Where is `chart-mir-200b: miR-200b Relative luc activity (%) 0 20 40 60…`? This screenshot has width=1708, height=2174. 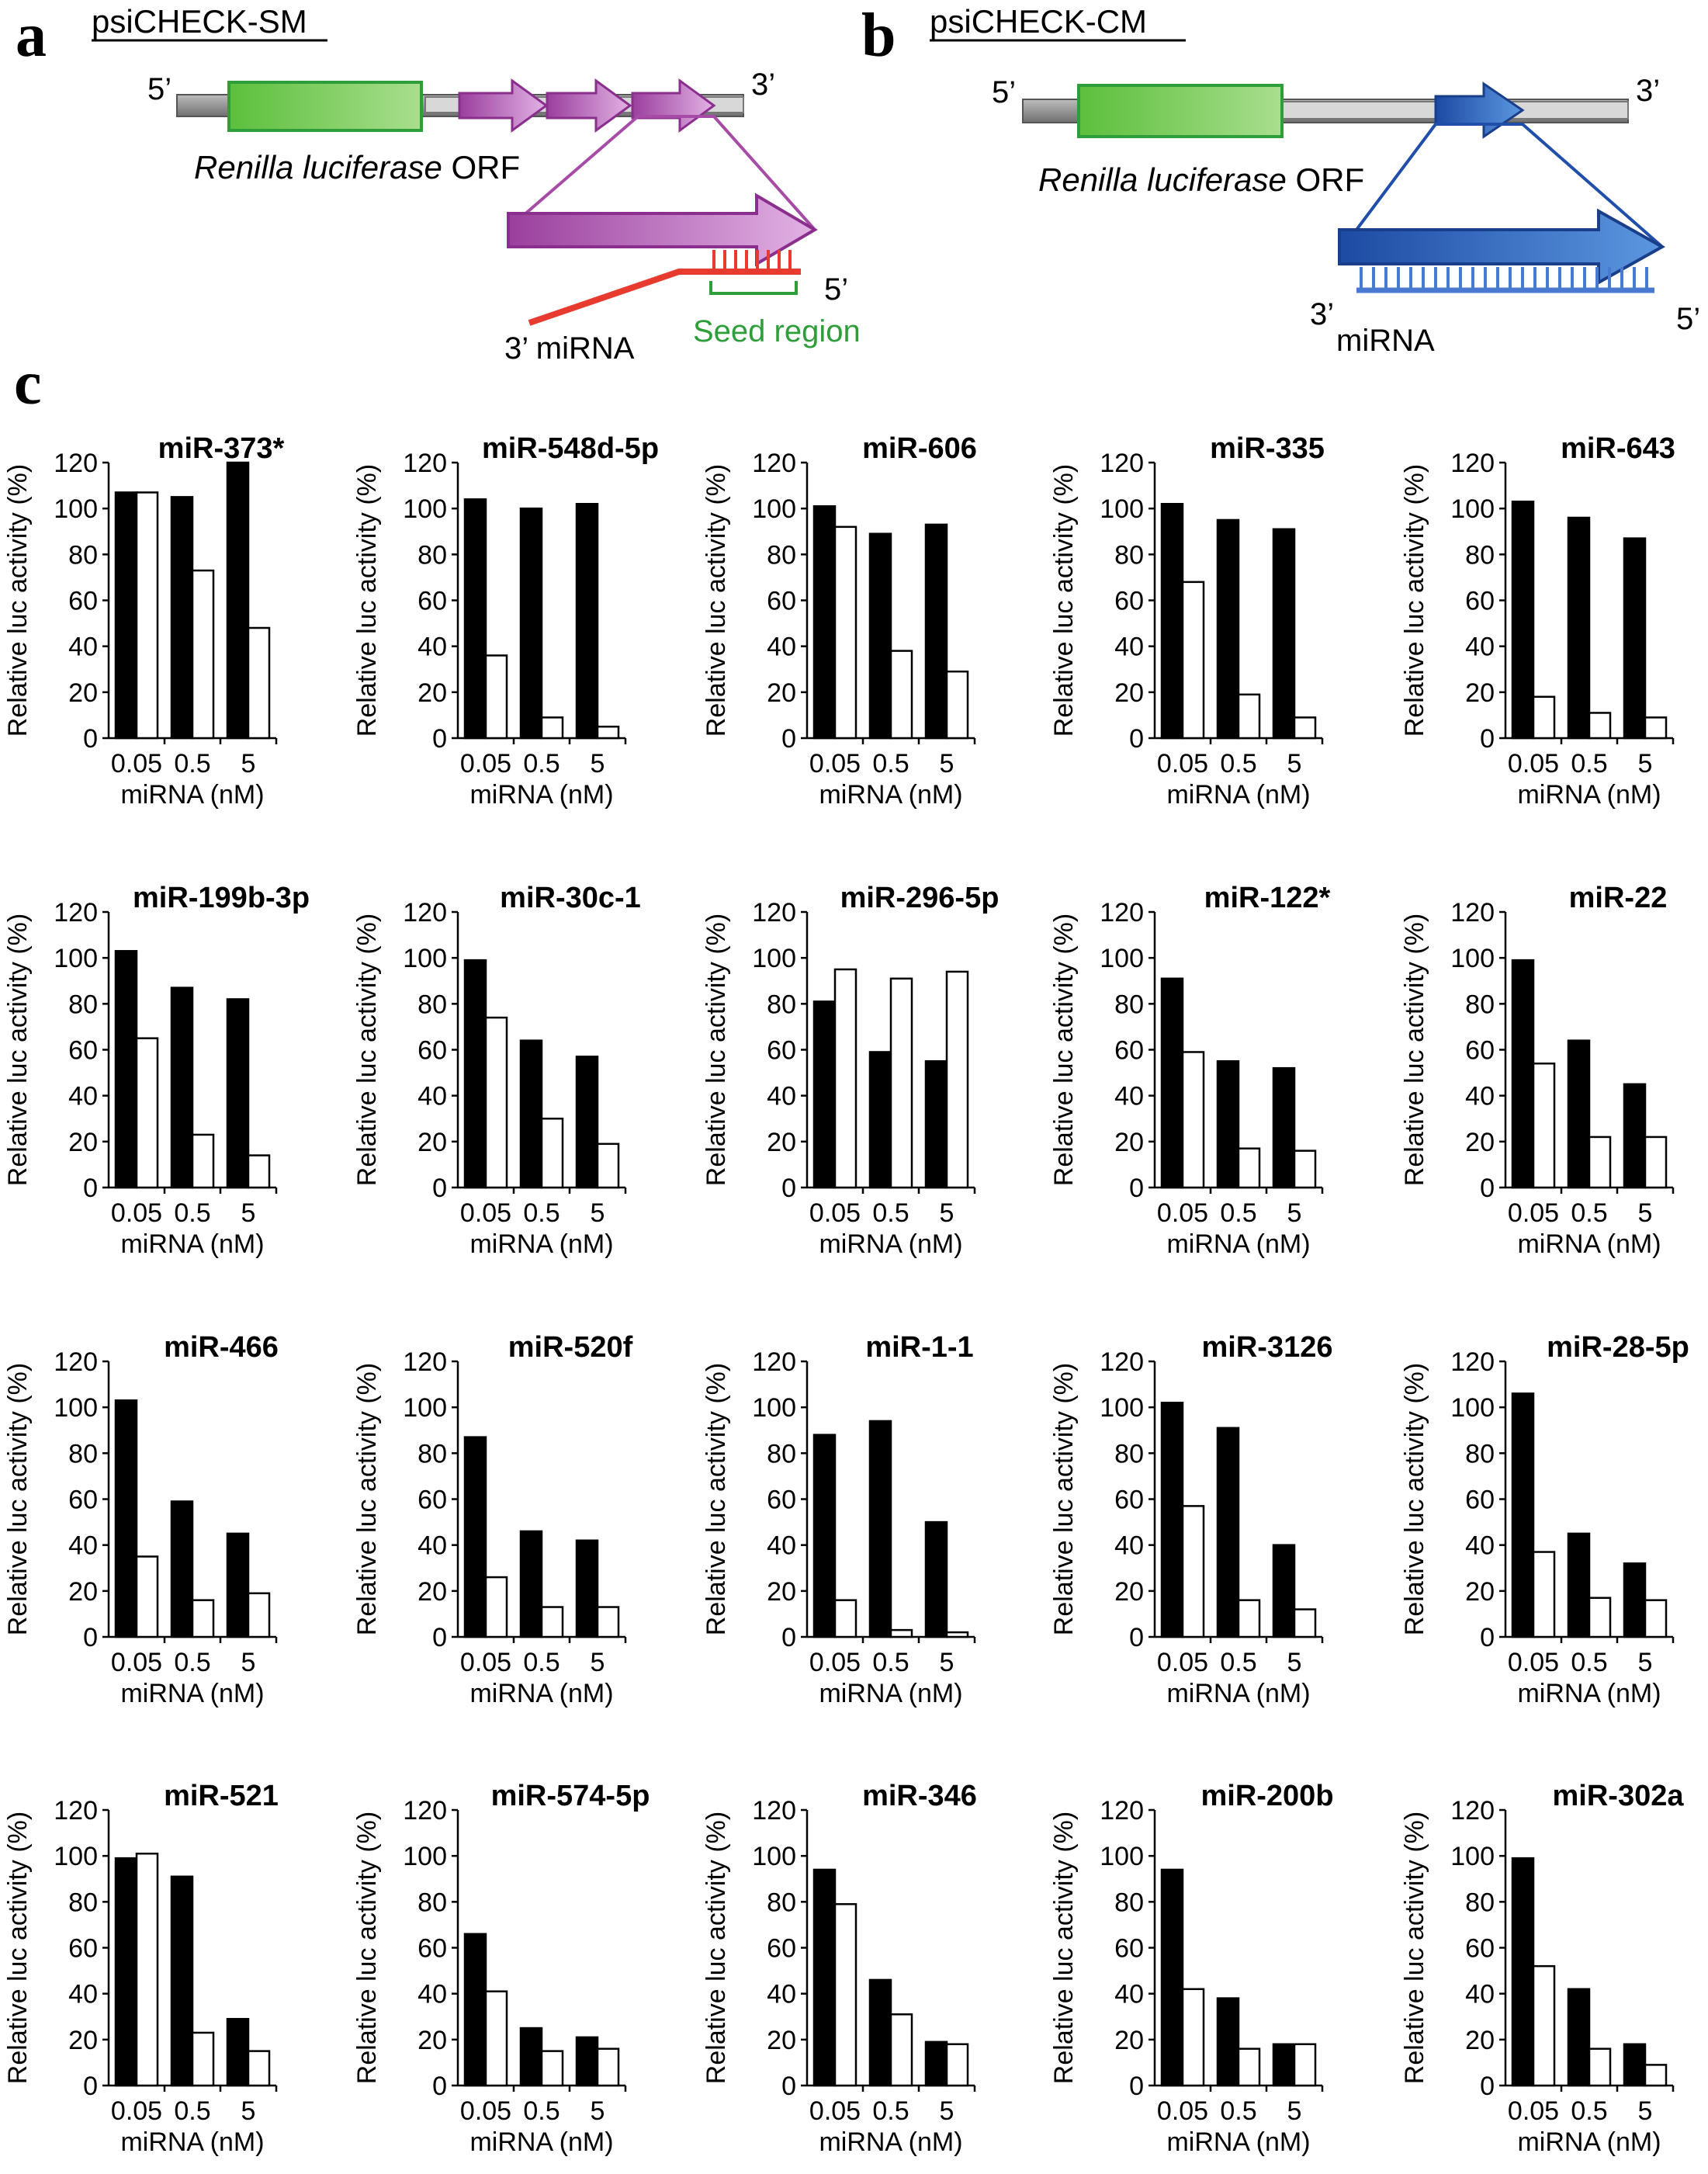
chart-mir-200b: miR-200b Relative luc activity (%) 0 20 40 60… is located at coordinates (1191, 1968).